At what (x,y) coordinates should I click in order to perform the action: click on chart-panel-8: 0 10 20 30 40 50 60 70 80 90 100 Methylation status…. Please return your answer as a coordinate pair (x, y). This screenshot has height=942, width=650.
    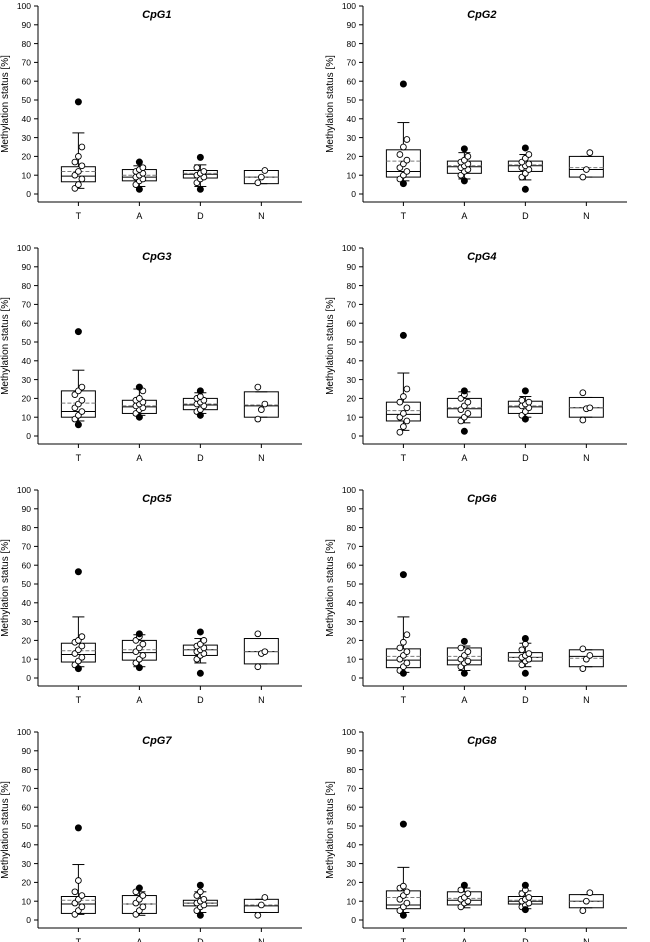
    Looking at the image, I should click on (476, 834).